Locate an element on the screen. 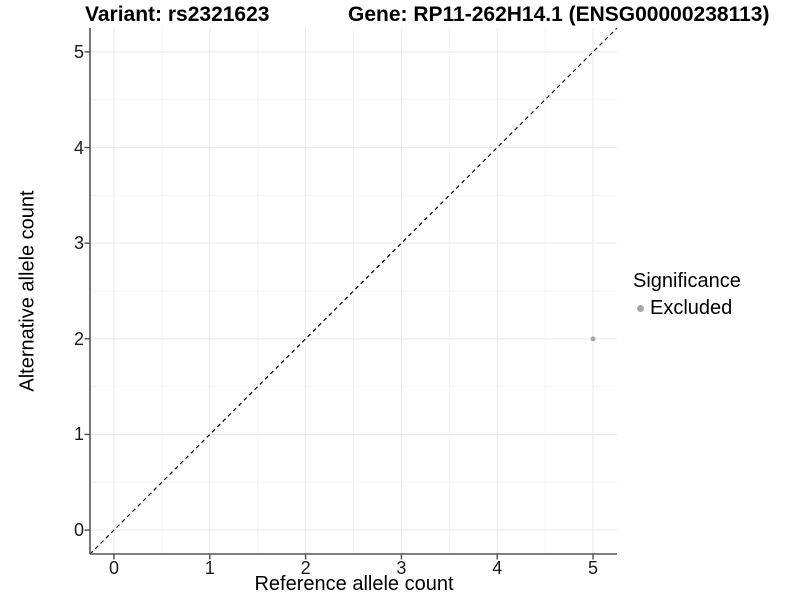 The width and height of the screenshot is (800, 600). y-tick-label: 5 is located at coordinates (78, 51).